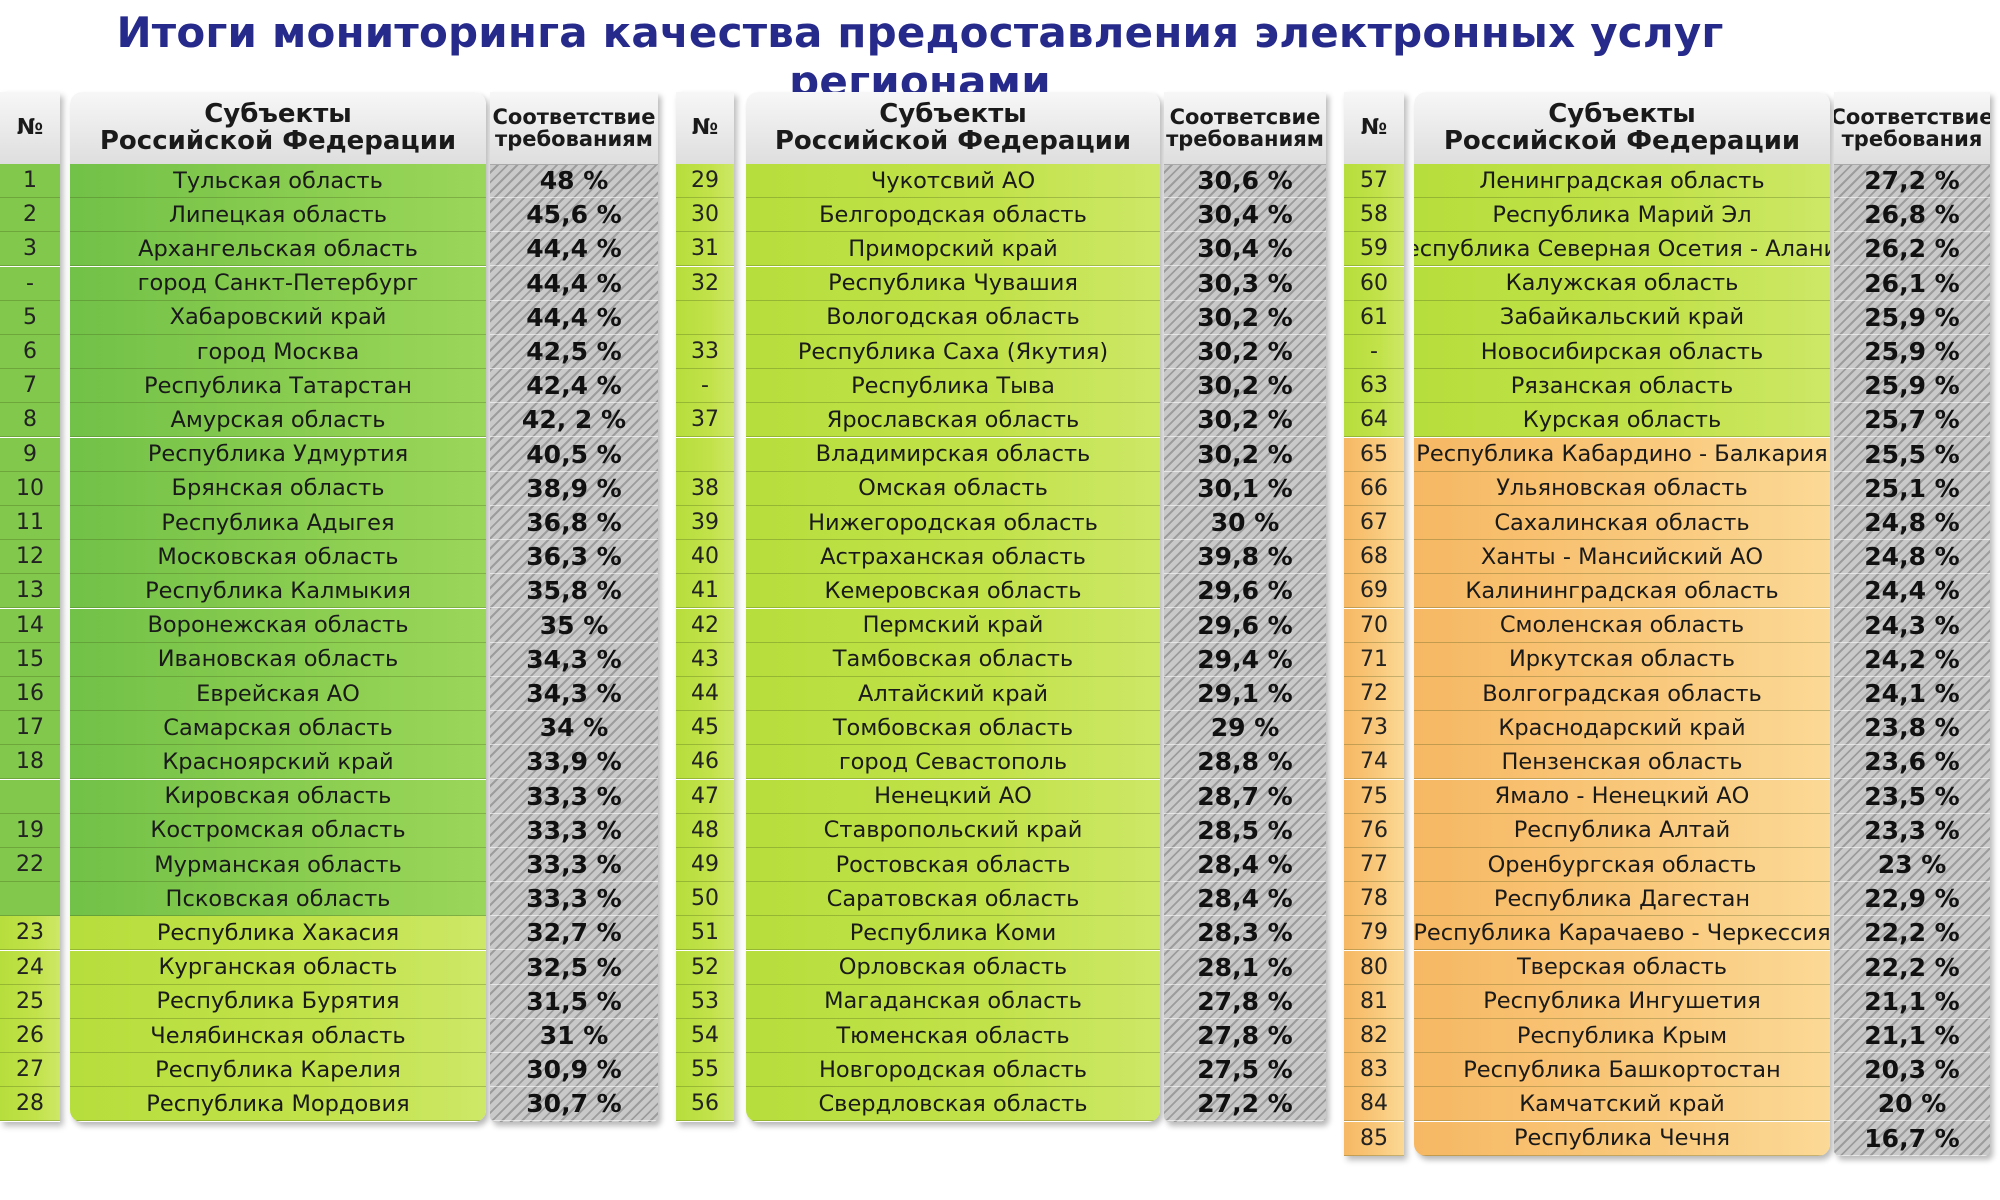 Image resolution: width=2000 pixels, height=1200 pixels. Describe the element at coordinates (574, 660) in the screenshot. I see `compliance-value: 34,3 %` at that location.